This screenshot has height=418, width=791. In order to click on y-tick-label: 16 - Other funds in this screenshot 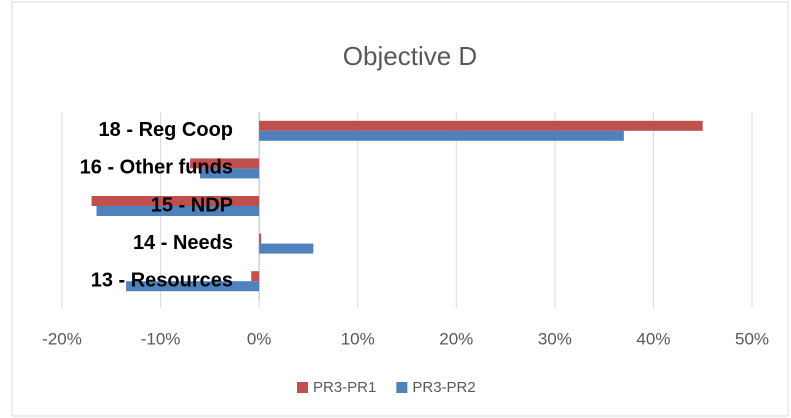, I will do `click(156, 168)`.